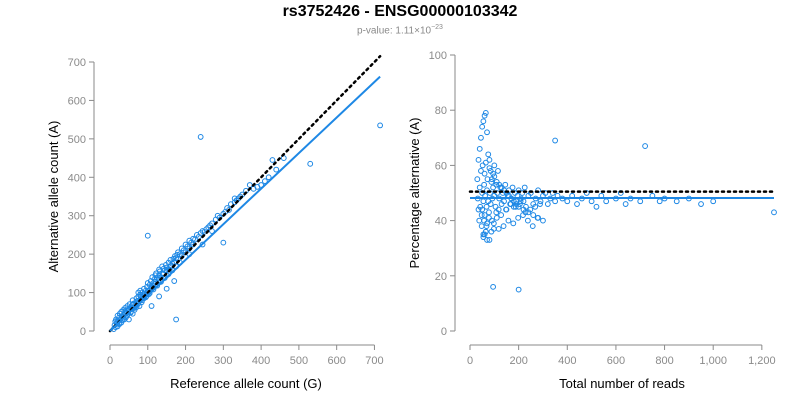 Image resolution: width=800 pixels, height=400 pixels. I want to click on x-tick-label: 700, so click(374, 361).